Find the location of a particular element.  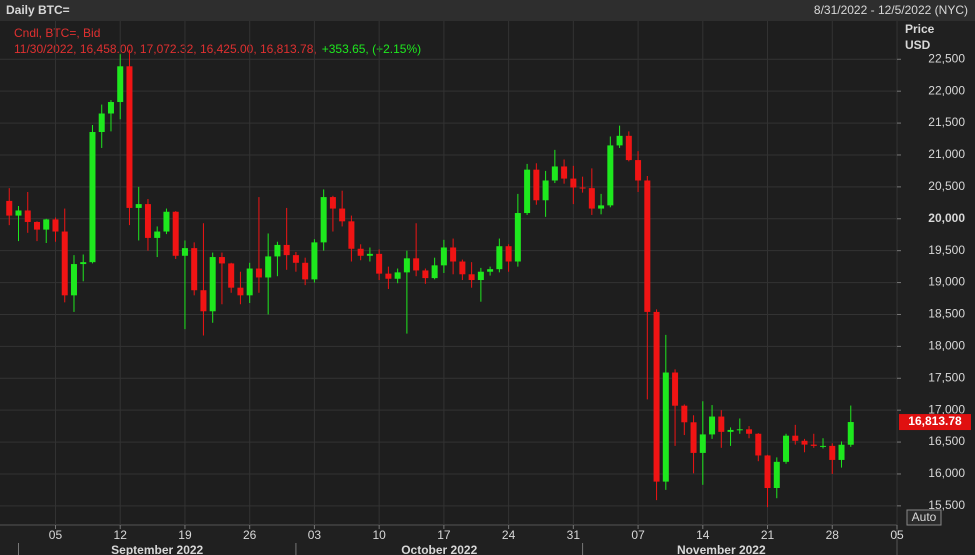

x-axis-panel is located at coordinates (448, 540).